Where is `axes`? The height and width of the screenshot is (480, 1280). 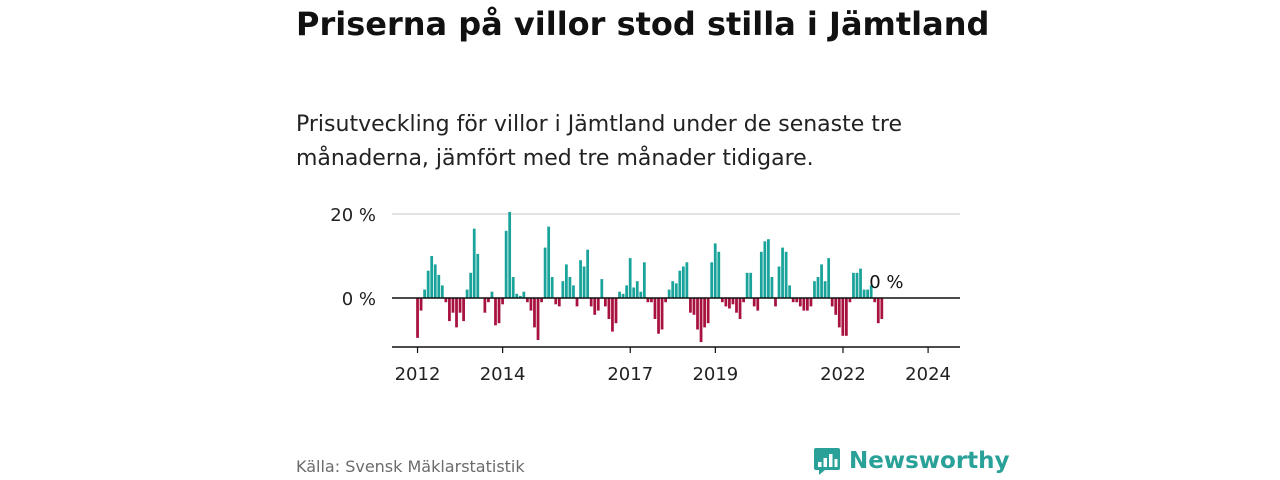 axes is located at coordinates (676, 325).